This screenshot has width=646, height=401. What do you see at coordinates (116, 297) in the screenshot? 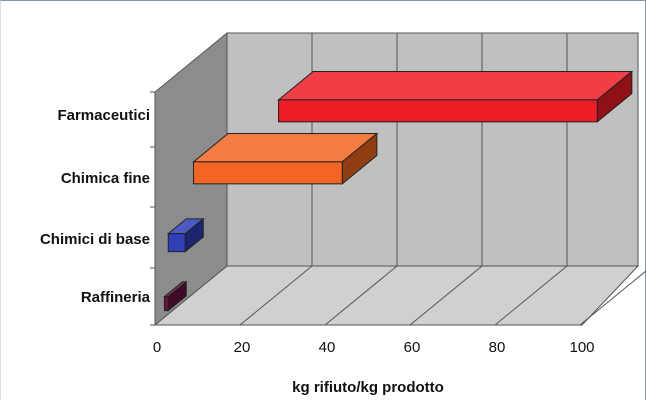
I see `category-label-raffineria: Raffineria` at bounding box center [116, 297].